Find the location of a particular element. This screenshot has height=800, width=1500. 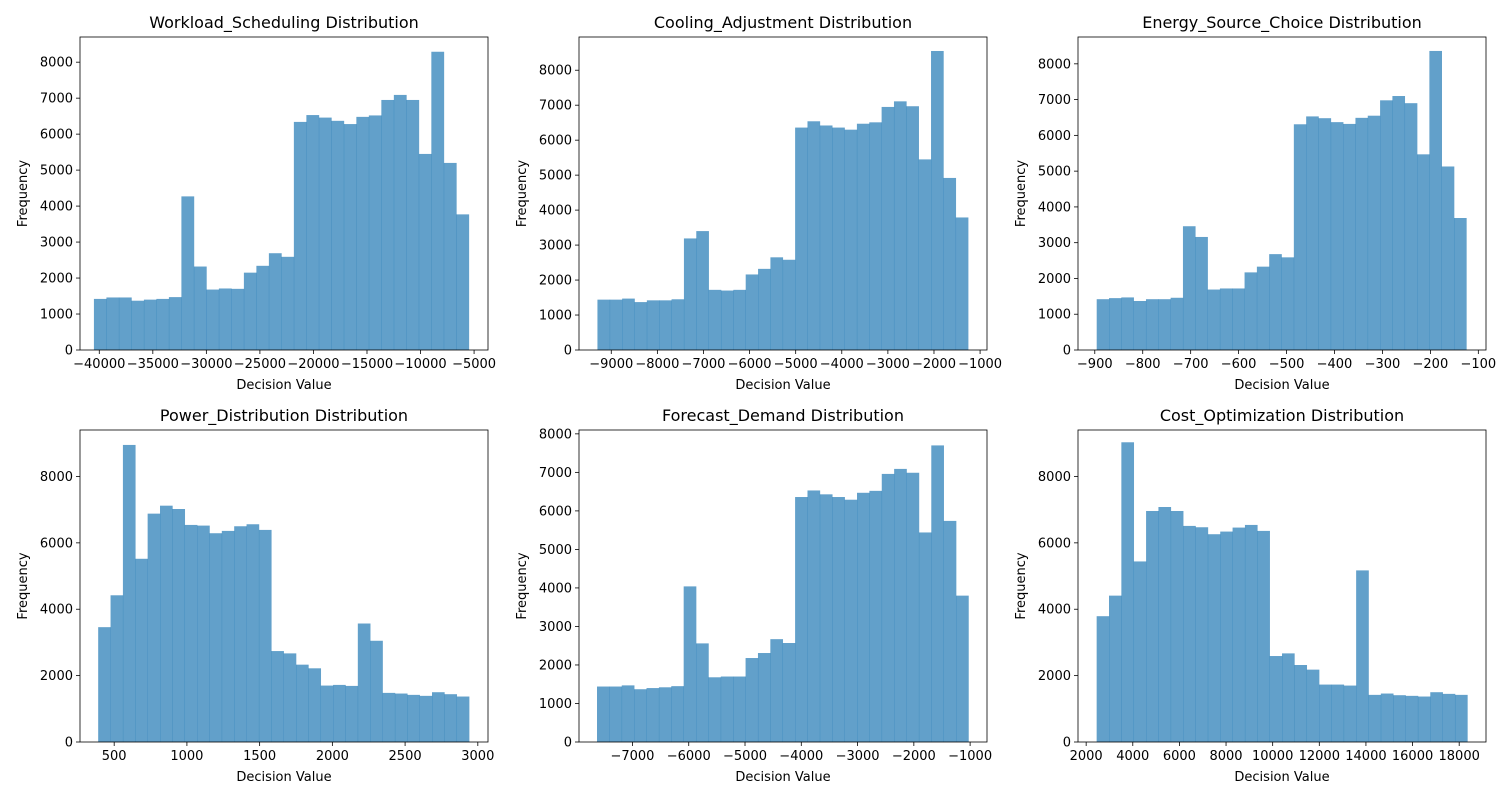

x-tick-label: −5000 is located at coordinates (796, 364).